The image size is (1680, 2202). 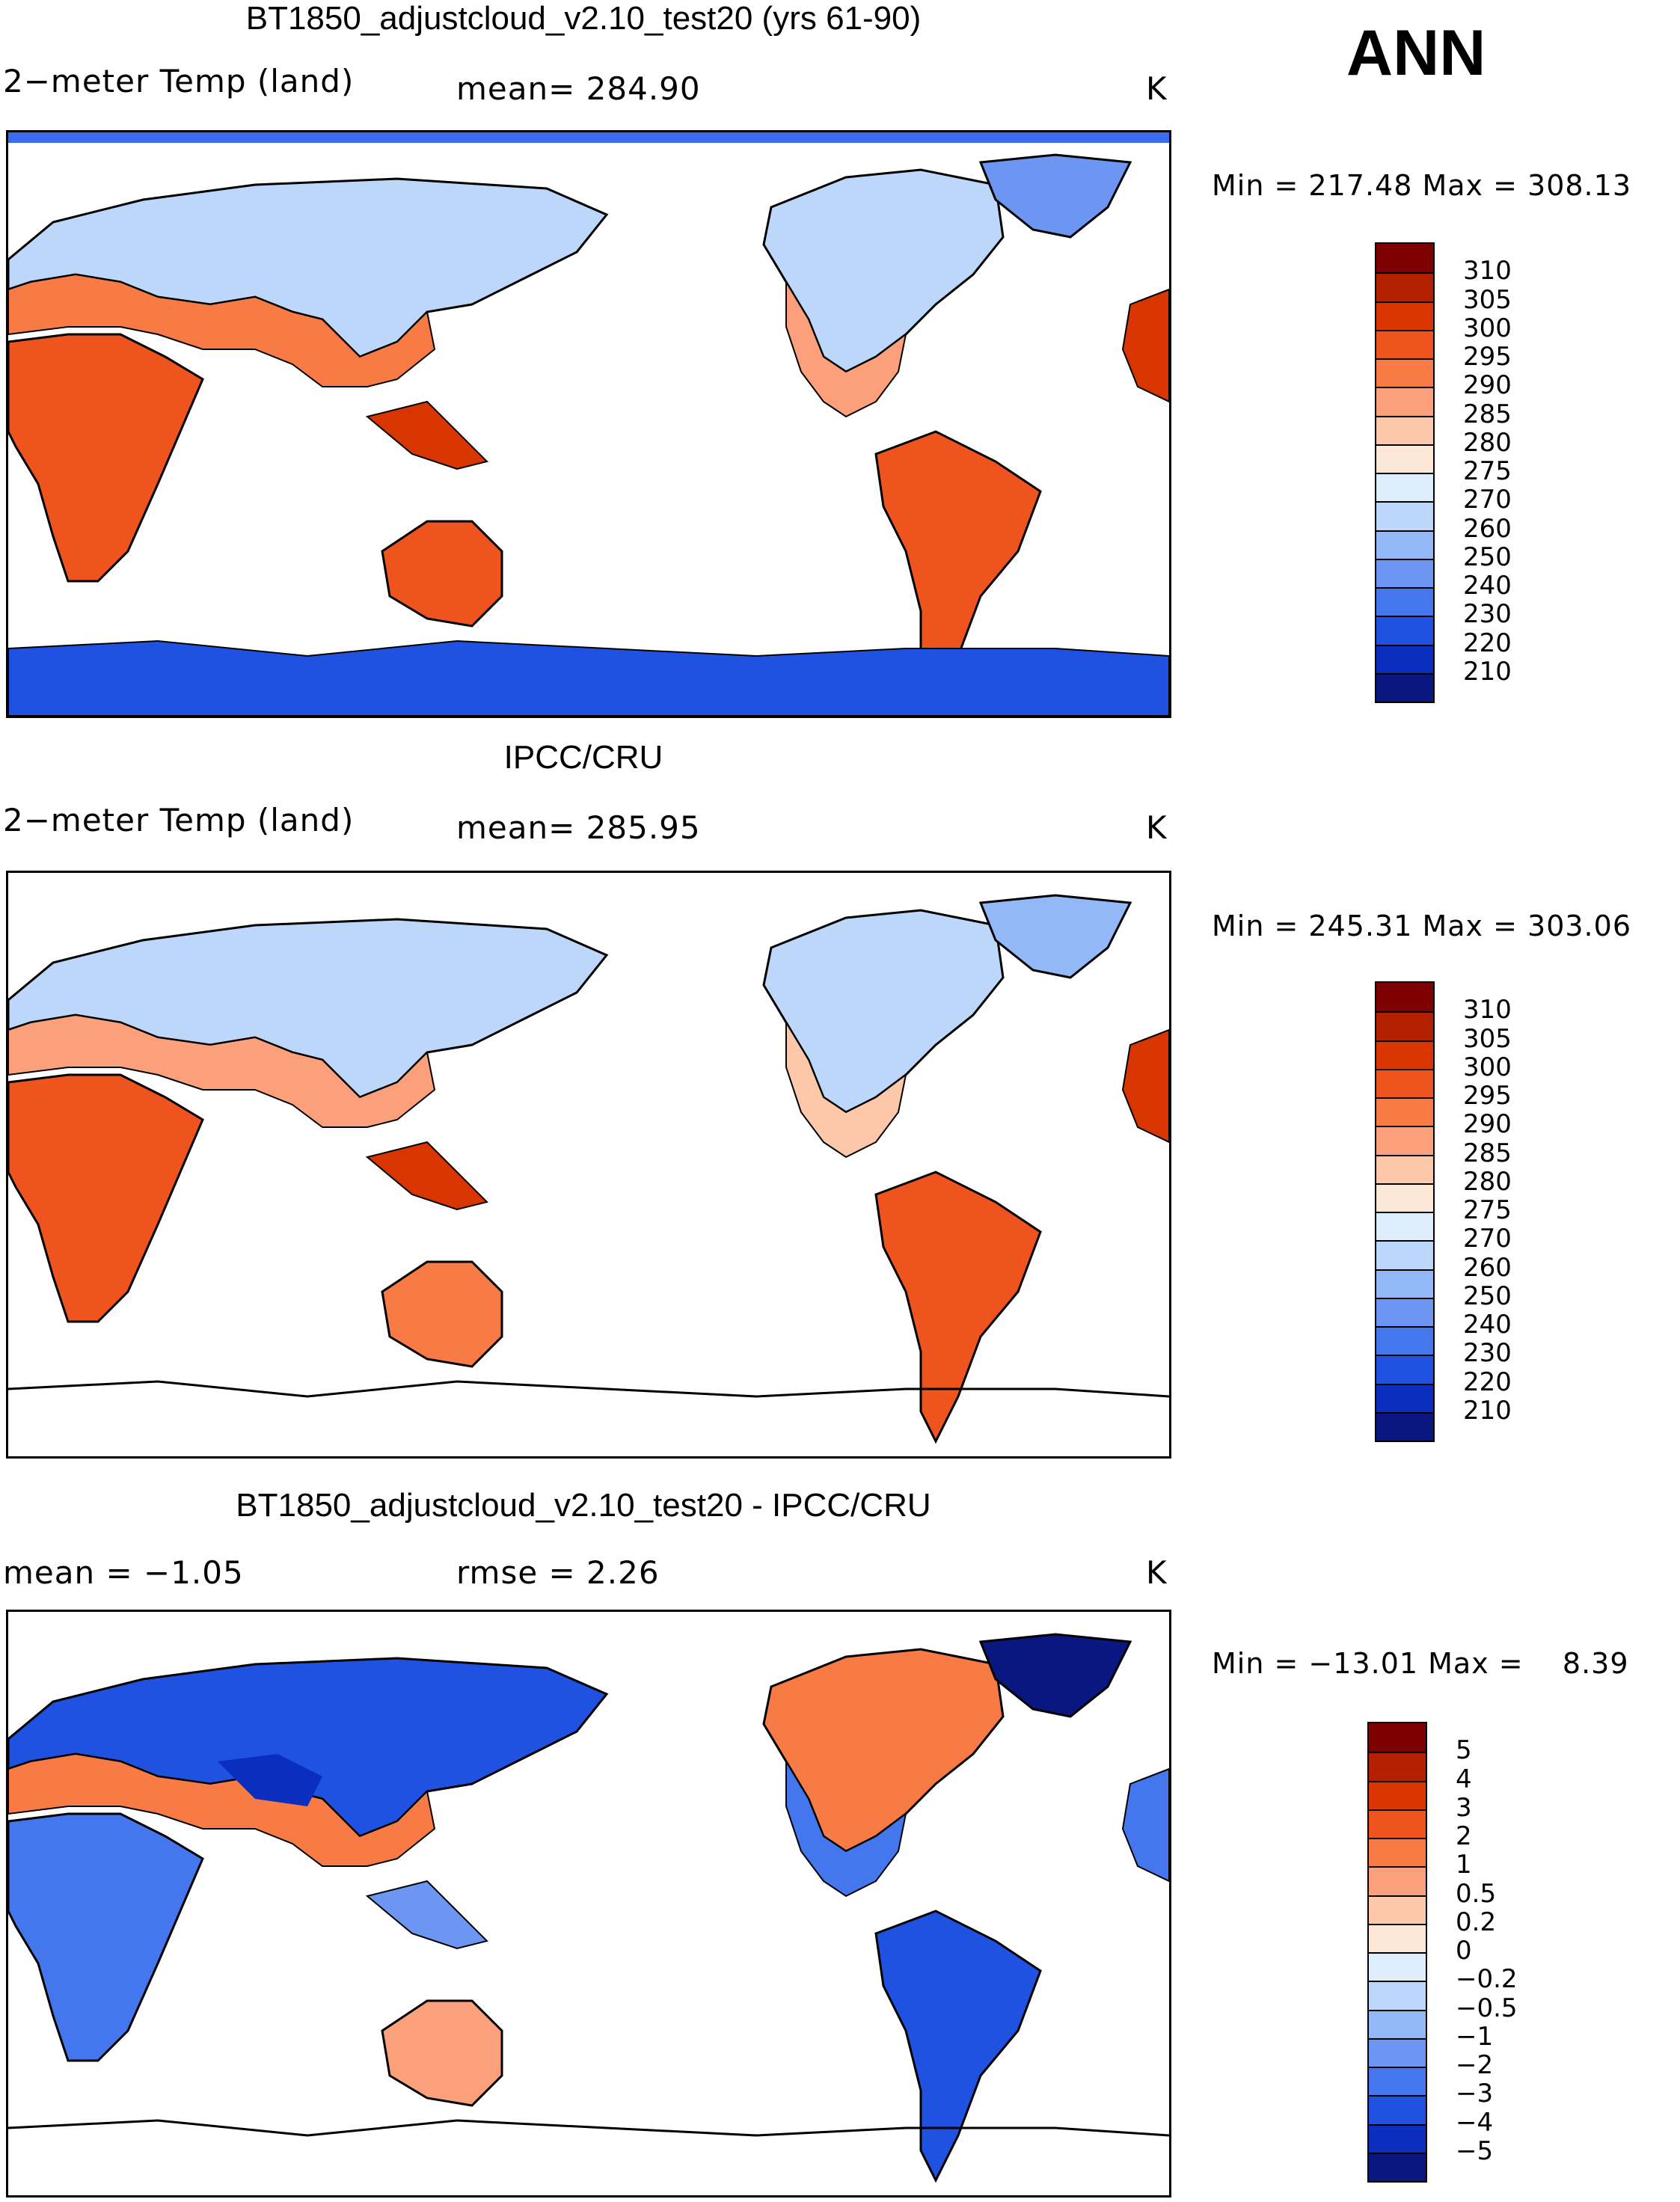 I want to click on panel1-africa-edge, so click(x=1145, y=345).